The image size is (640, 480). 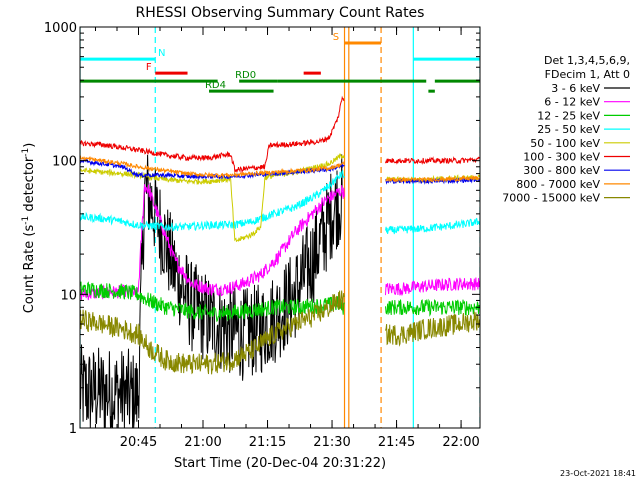 I want to click on y-axis-label: Count Rate (s-1 detector-1), so click(x=29, y=228).